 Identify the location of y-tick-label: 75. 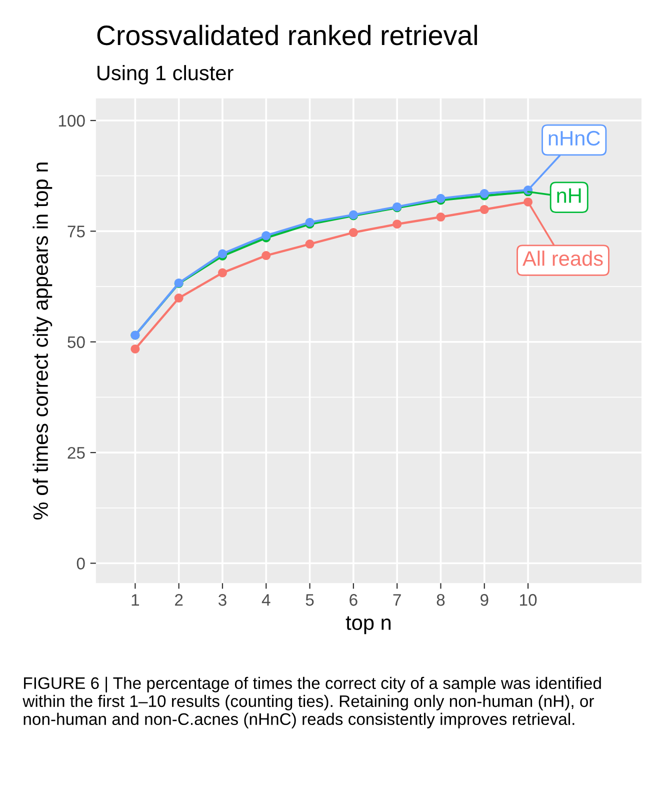
(76, 232).